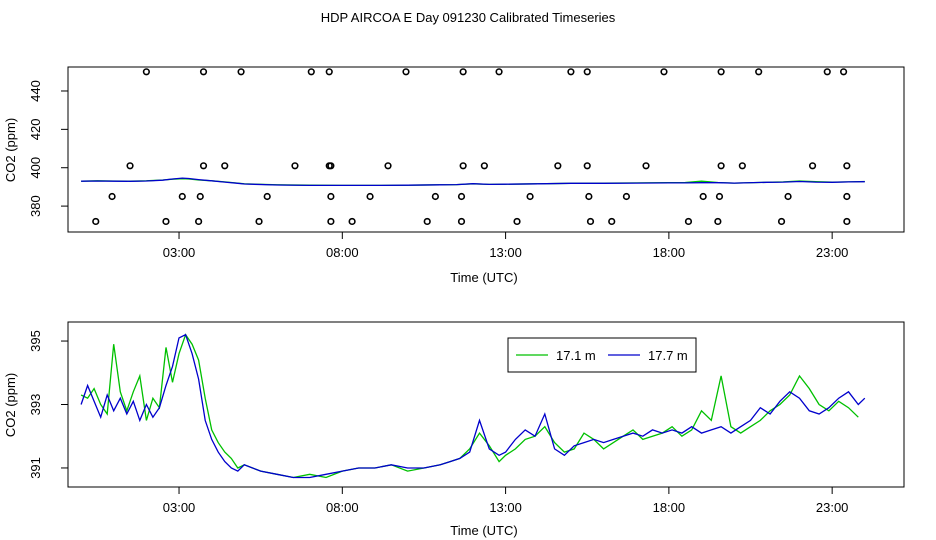 This screenshot has width=936, height=540. What do you see at coordinates (483, 530) in the screenshot?
I see `bottom-x-axis-label: Time (UTC)` at bounding box center [483, 530].